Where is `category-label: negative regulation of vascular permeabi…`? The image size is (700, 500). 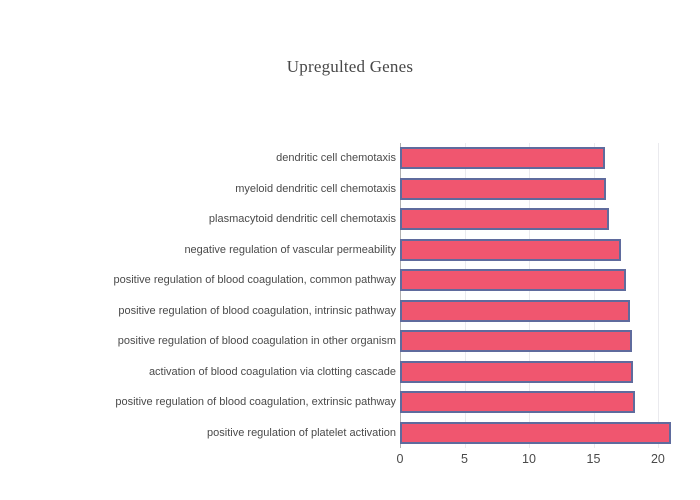
category-label: negative regulation of vascular permeabi… is located at coordinates (290, 249).